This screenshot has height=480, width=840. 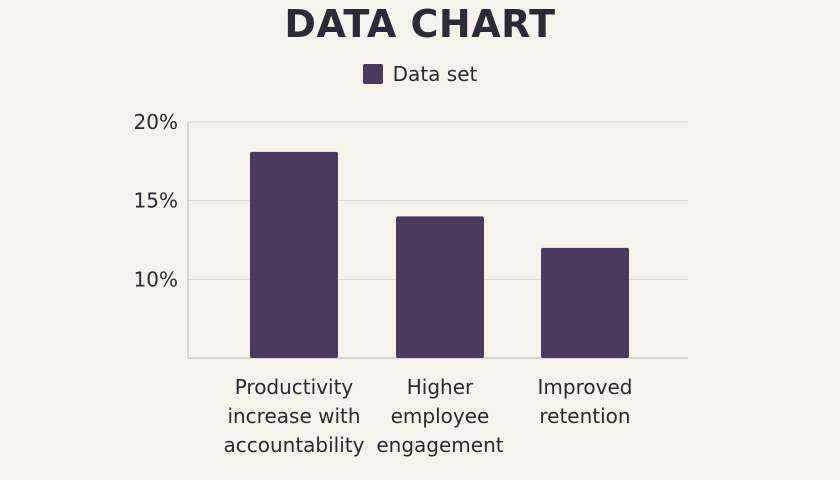 I want to click on x-tick-label: Improved retention, so click(x=585, y=401).